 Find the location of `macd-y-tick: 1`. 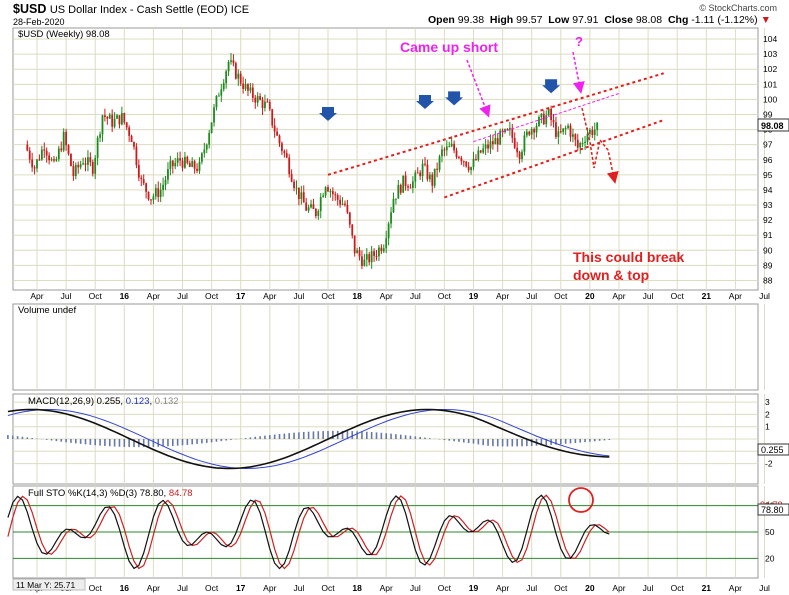

macd-y-tick: 1 is located at coordinates (767, 427).